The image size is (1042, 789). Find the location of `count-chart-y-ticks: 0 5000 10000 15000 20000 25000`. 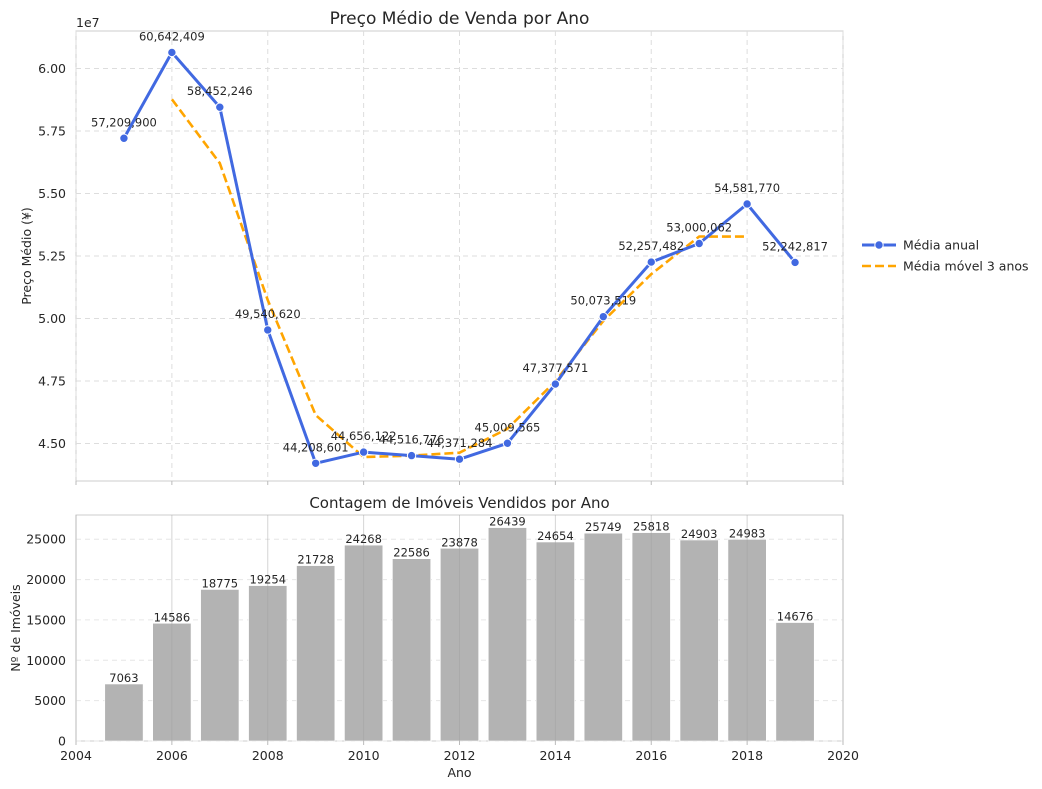

count-chart-y-ticks: 0 5000 10000 15000 20000 25000 is located at coordinates (46, 640).